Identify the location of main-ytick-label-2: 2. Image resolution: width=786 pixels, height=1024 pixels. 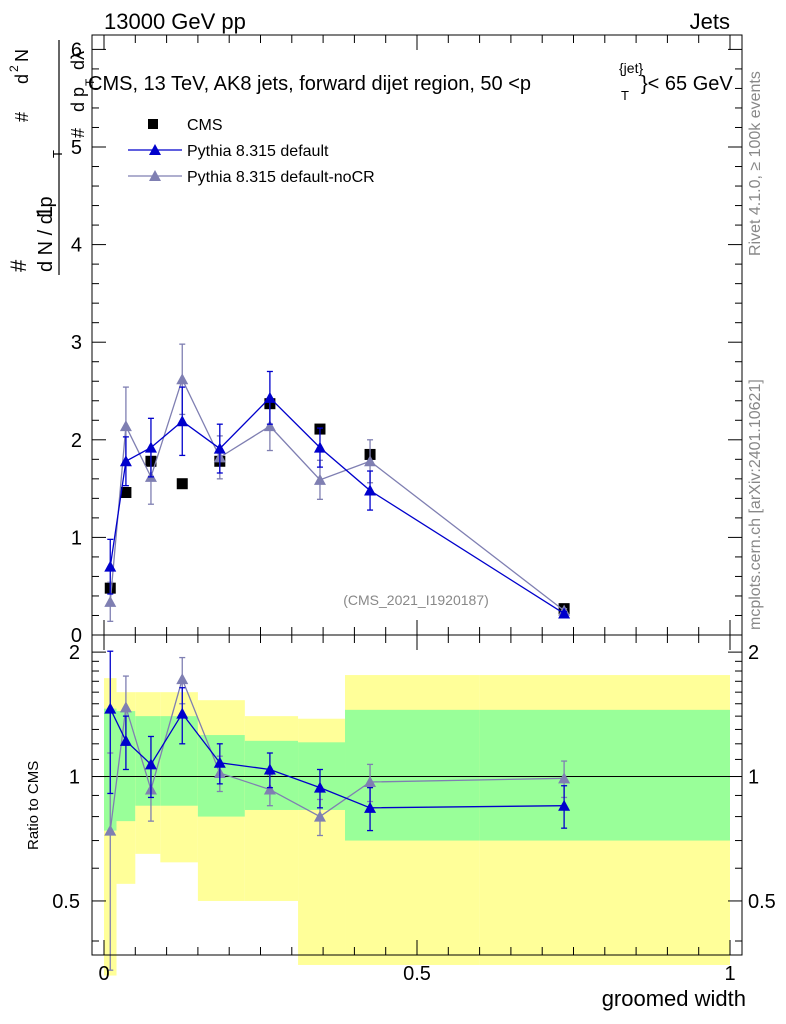
(76, 441).